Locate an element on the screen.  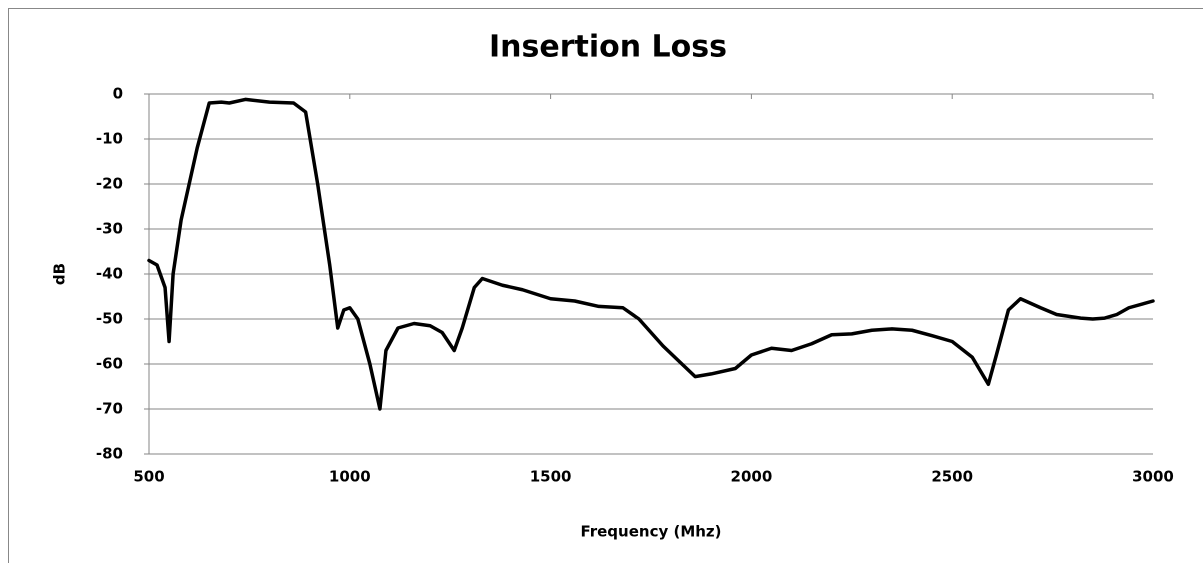
x-tick-label: 1500 is located at coordinates (551, 477).